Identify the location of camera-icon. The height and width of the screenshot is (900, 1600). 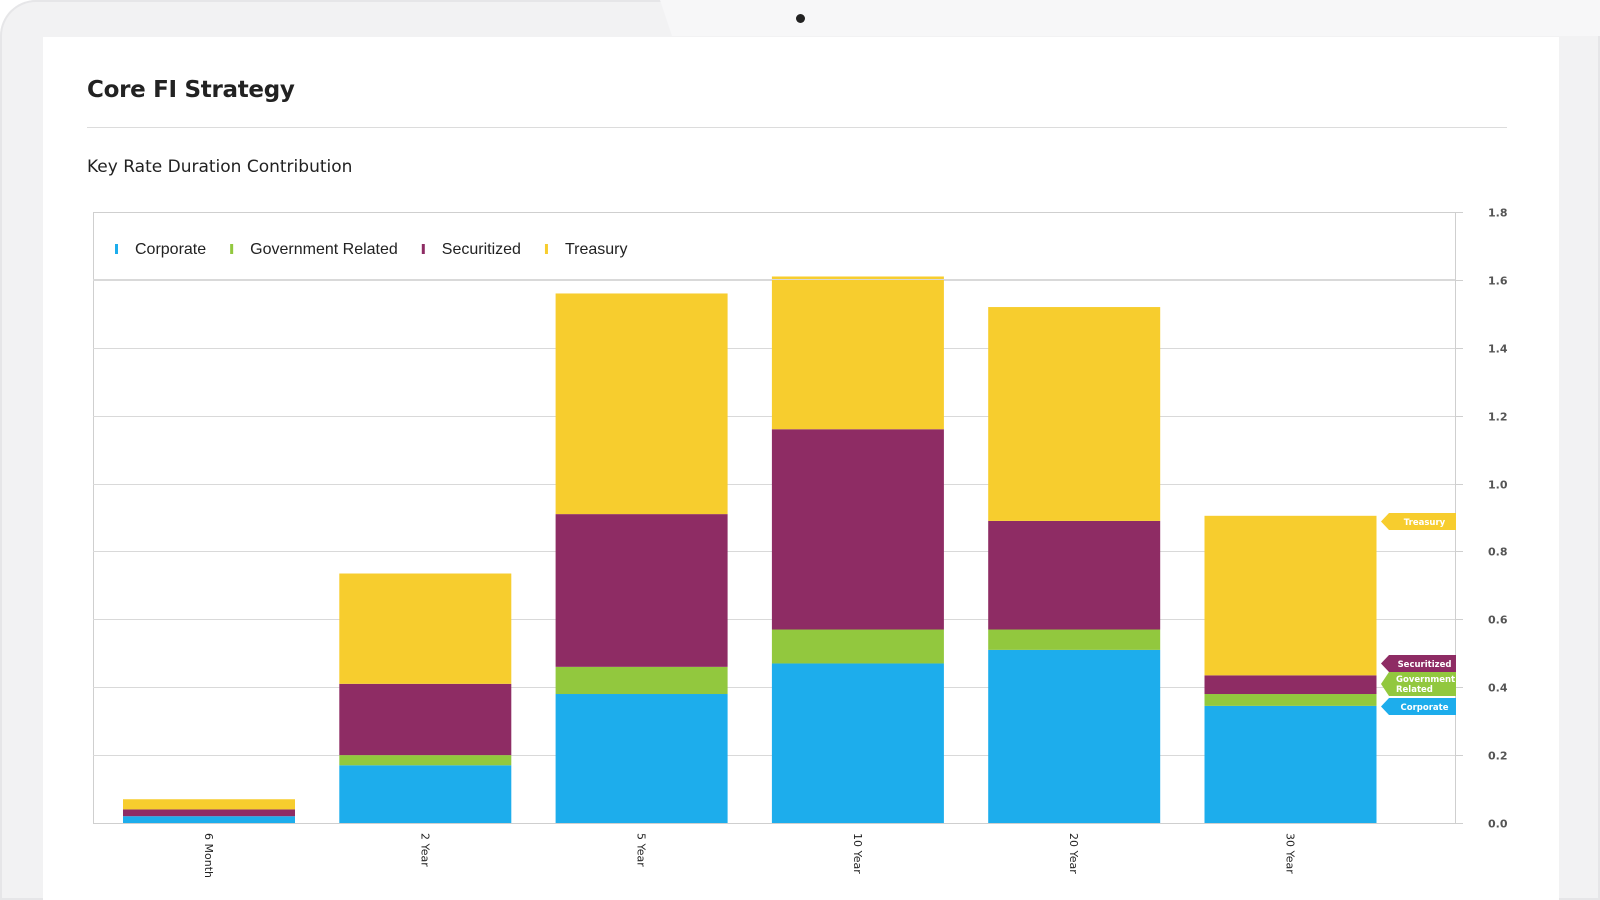
(800, 18).